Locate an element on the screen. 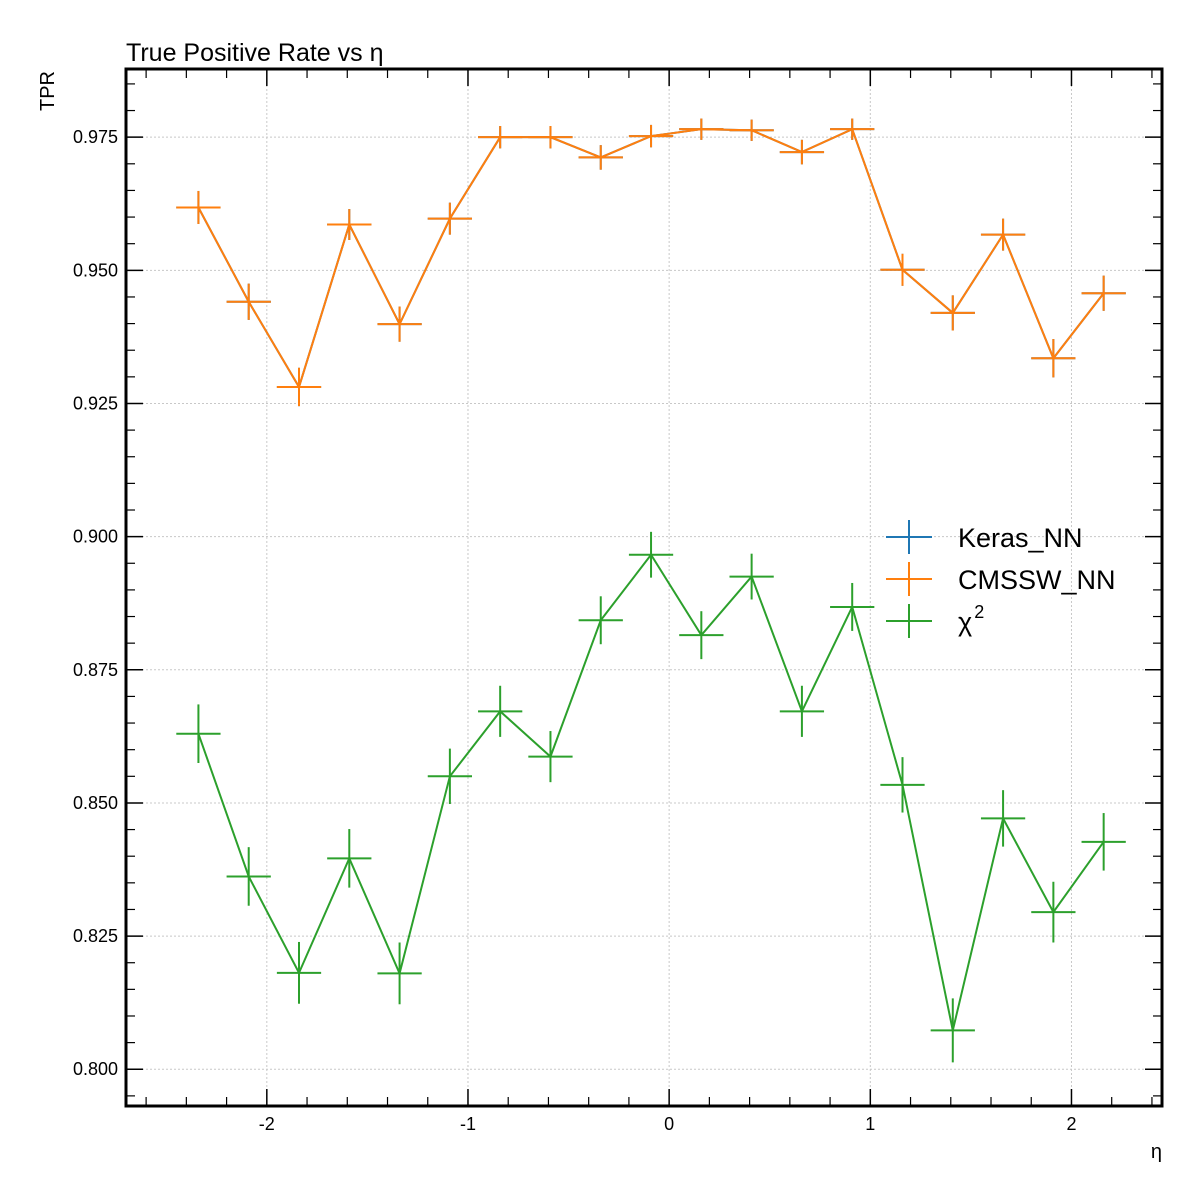 Image resolution: width=1200 pixels, height=1200 pixels. y-tick-label: 0.850 is located at coordinates (95, 803).